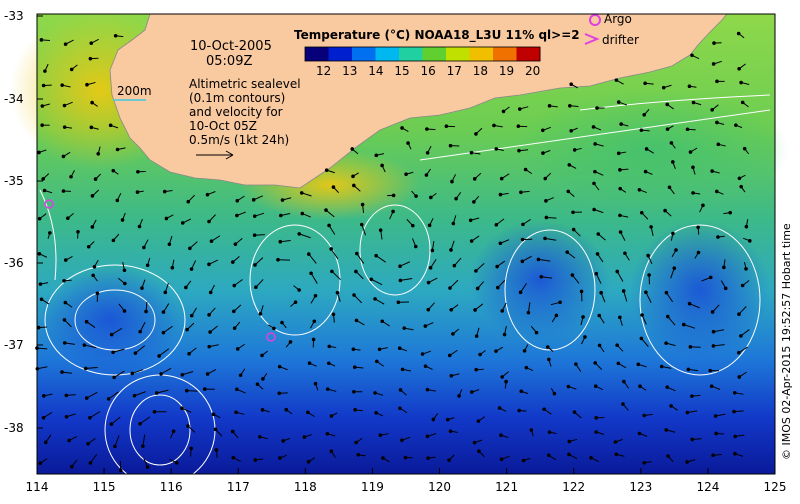 Image resolution: width=800 pixels, height=504 pixels. Describe the element at coordinates (640, 487) in the screenshot. I see `x-tick-label: 123` at that location.